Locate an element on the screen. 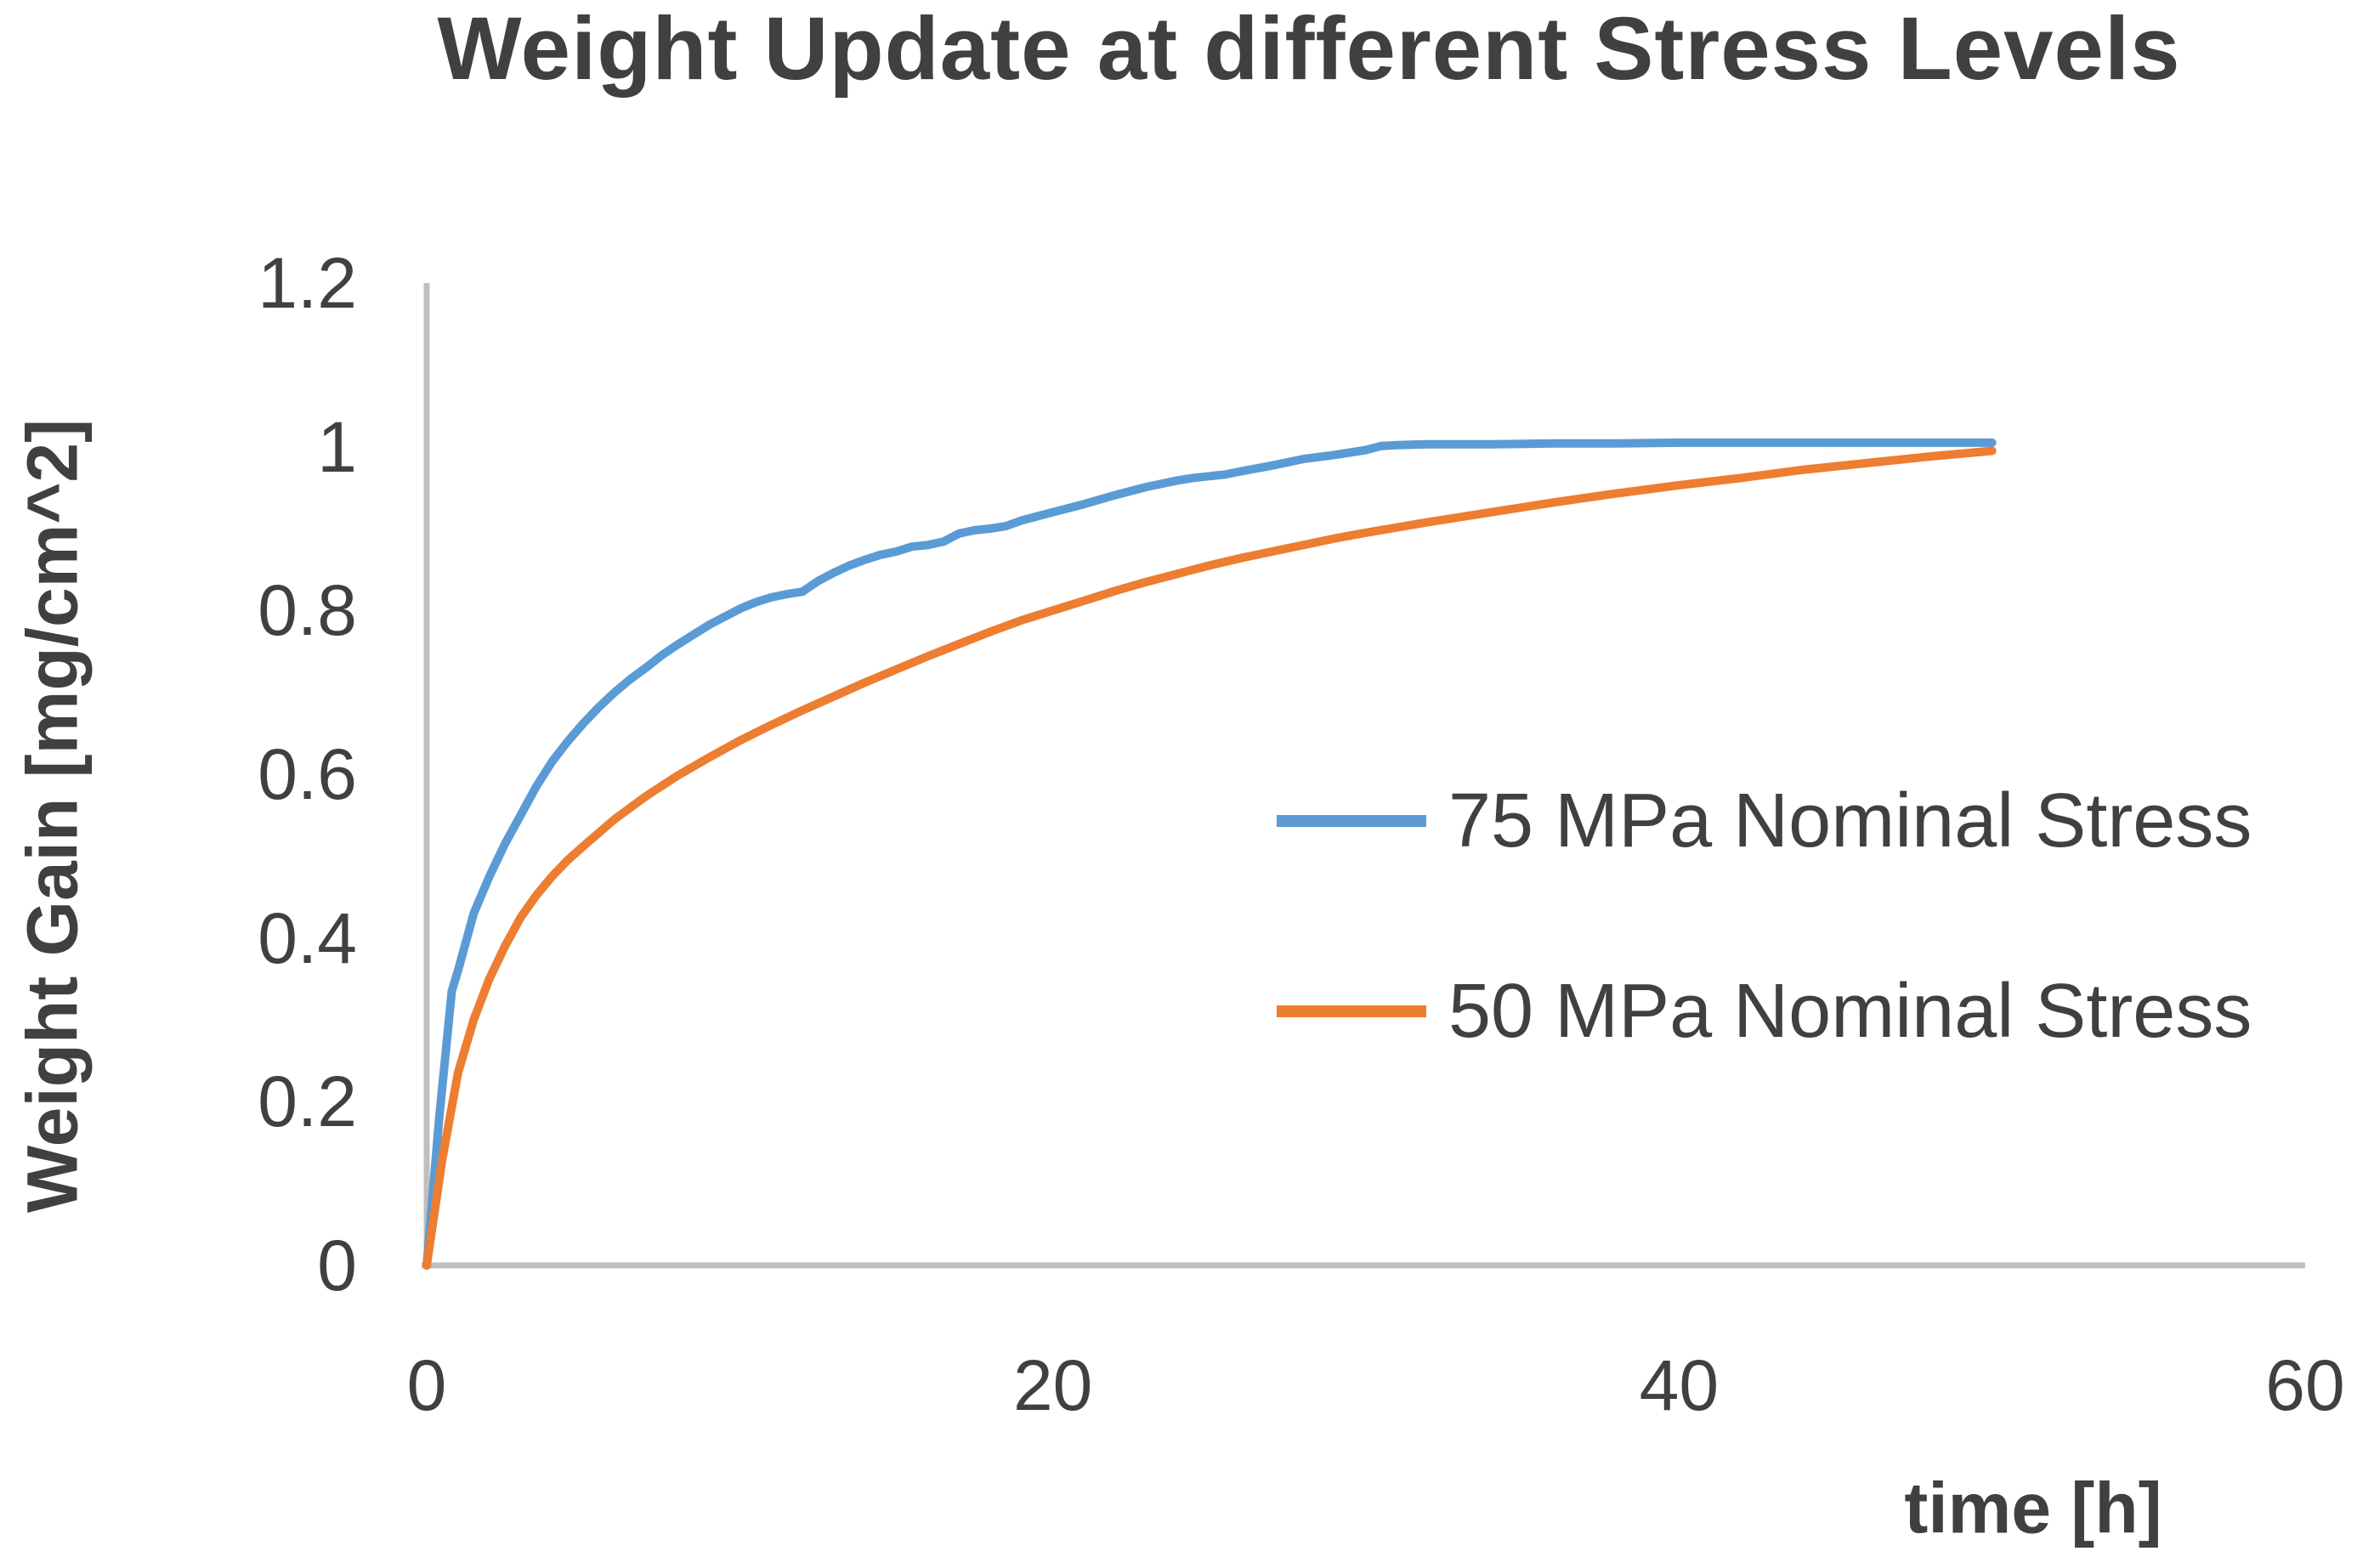  legend-line-50mpa-swatch is located at coordinates (1351, 1011).